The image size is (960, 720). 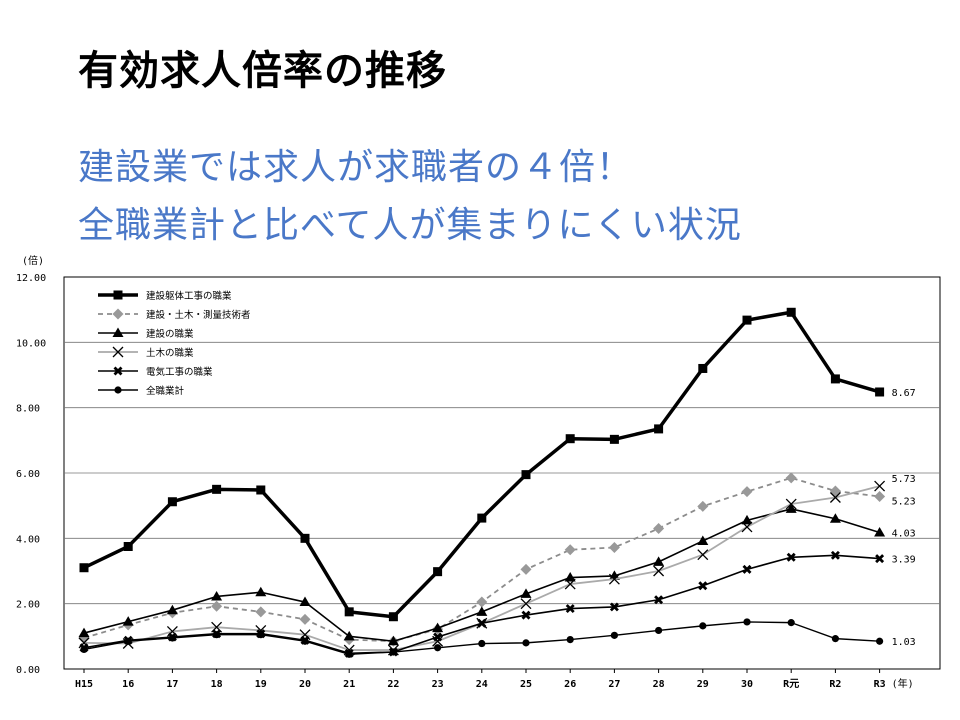 I want to click on y-tick-label: 8.00, so click(x=28, y=409).